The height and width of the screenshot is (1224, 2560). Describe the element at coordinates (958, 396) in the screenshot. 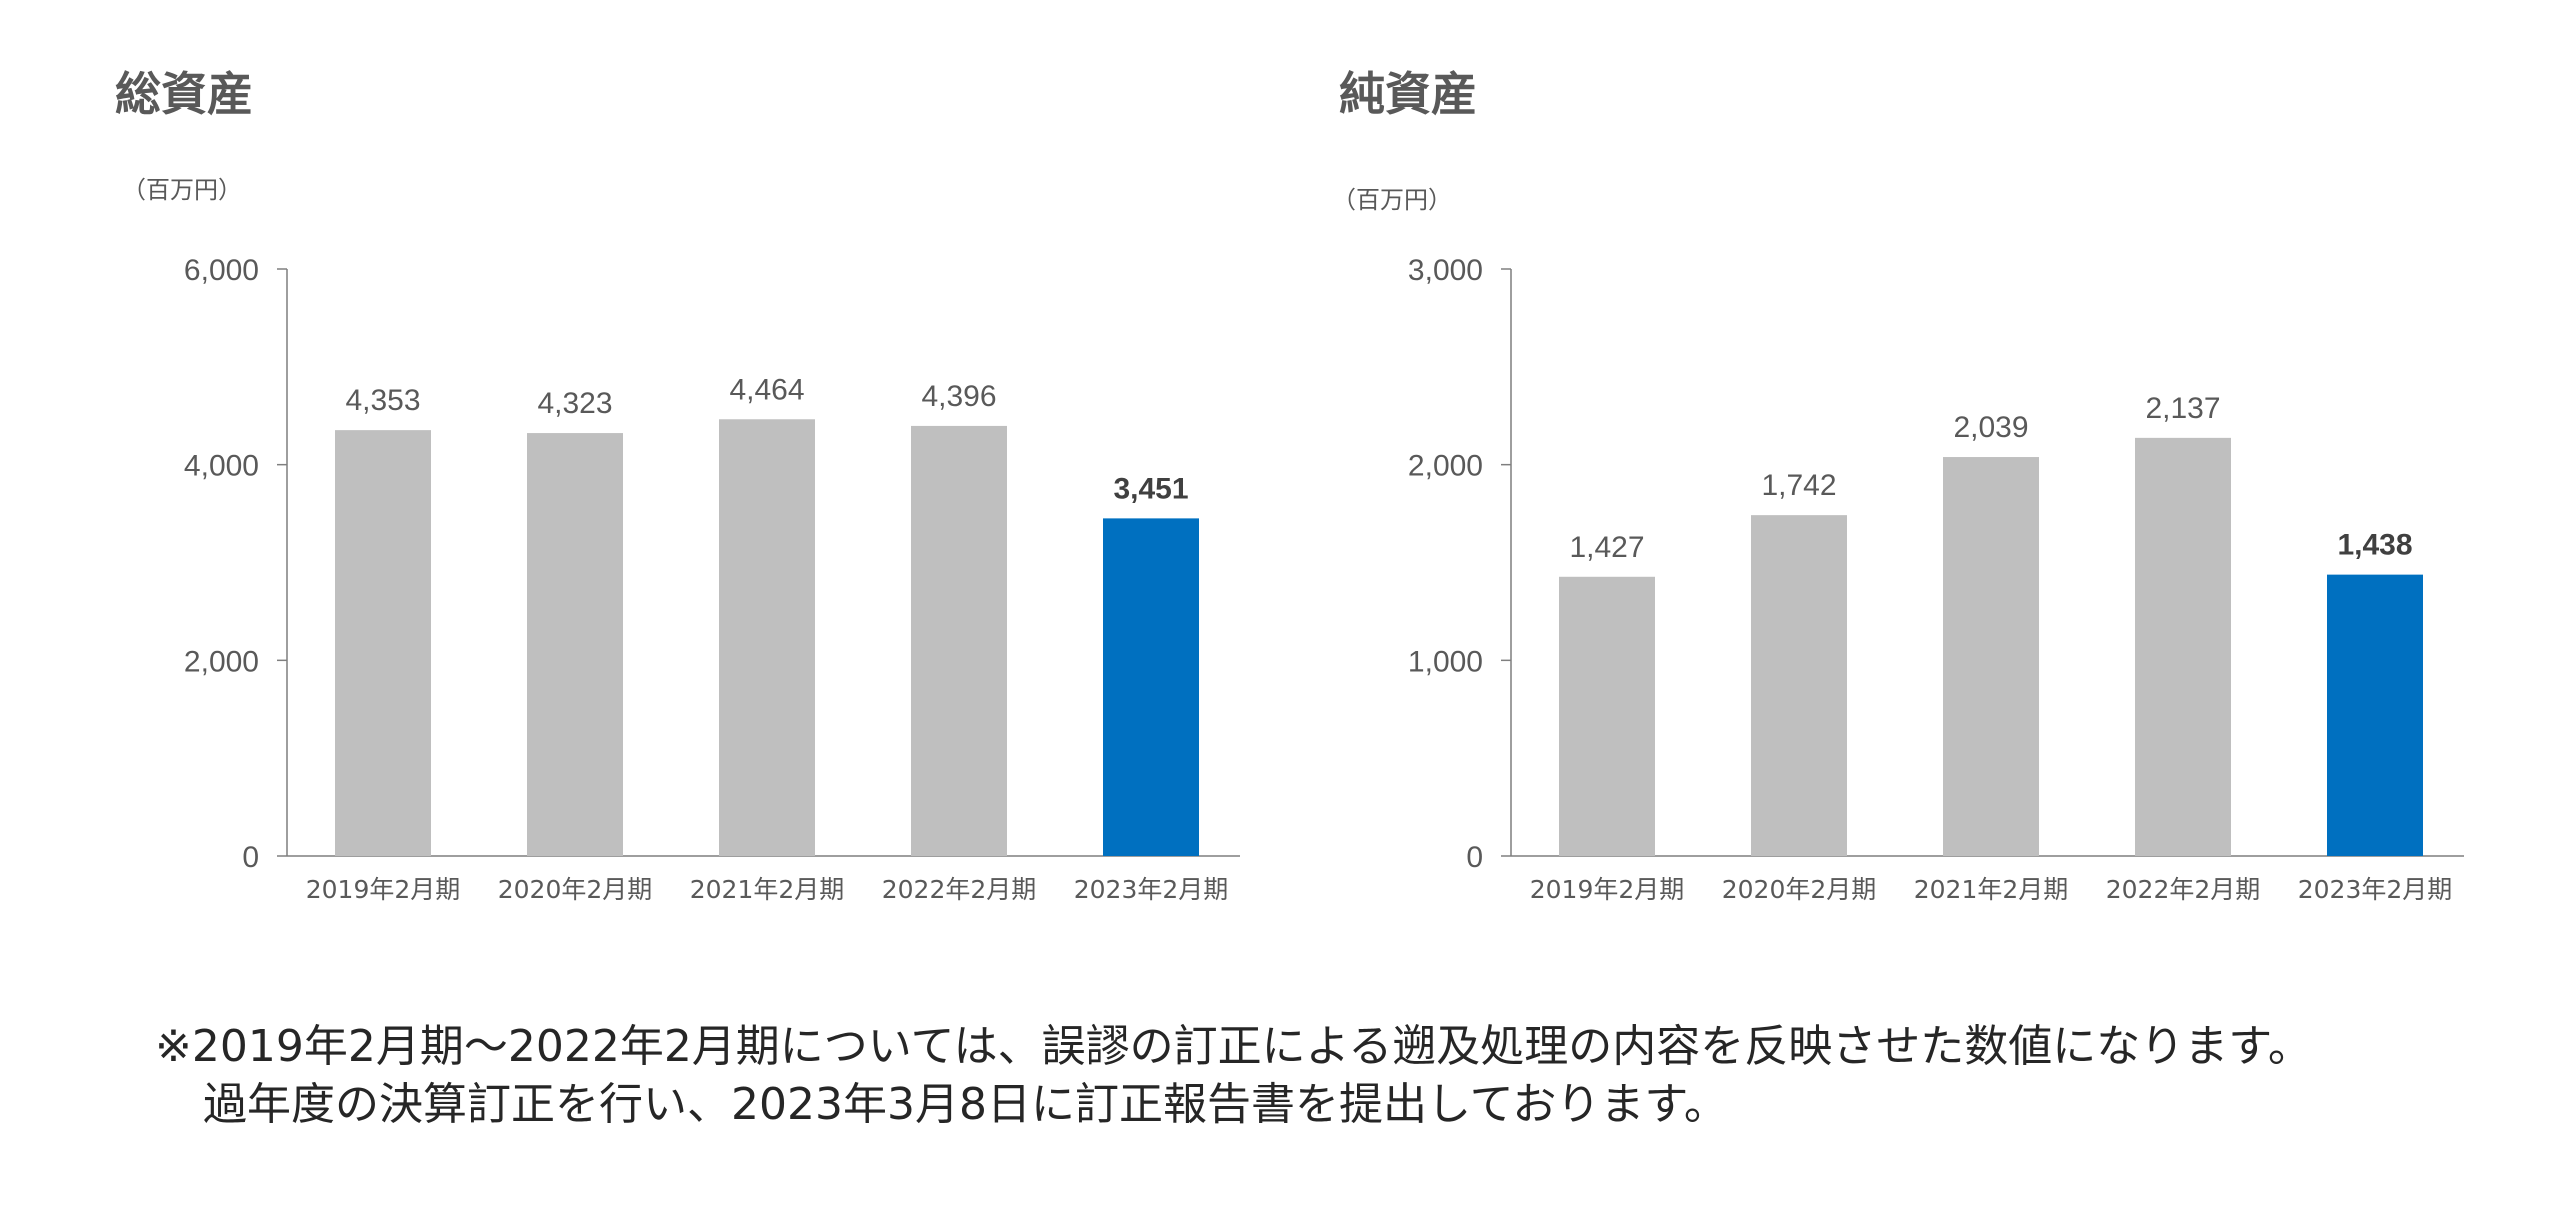

I see `data-label: 4,396` at that location.